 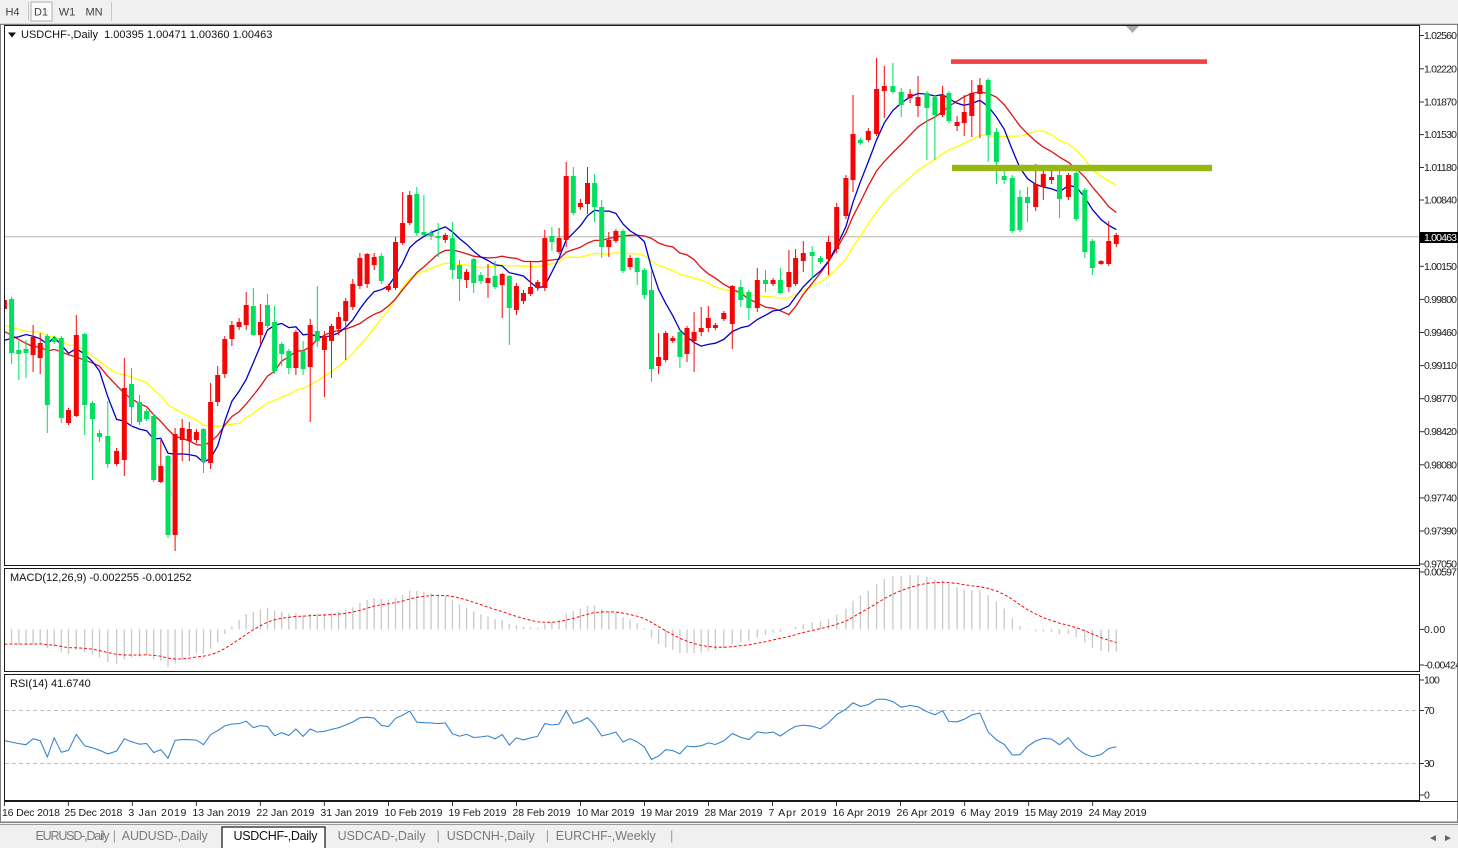 I want to click on svg-text: 0.00597, so click(x=1440, y=573).